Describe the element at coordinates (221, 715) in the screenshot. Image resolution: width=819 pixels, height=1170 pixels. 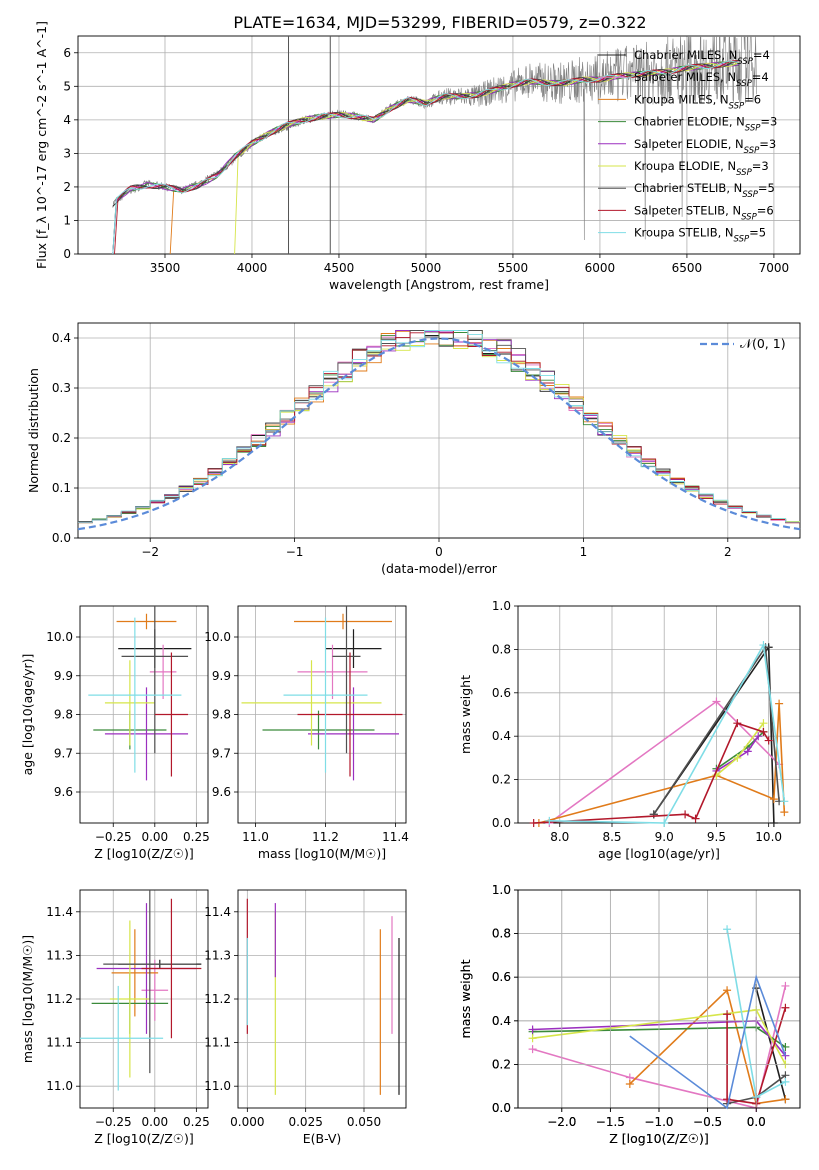
I see `age_vs_mass-ytick-label: 9.8` at that location.